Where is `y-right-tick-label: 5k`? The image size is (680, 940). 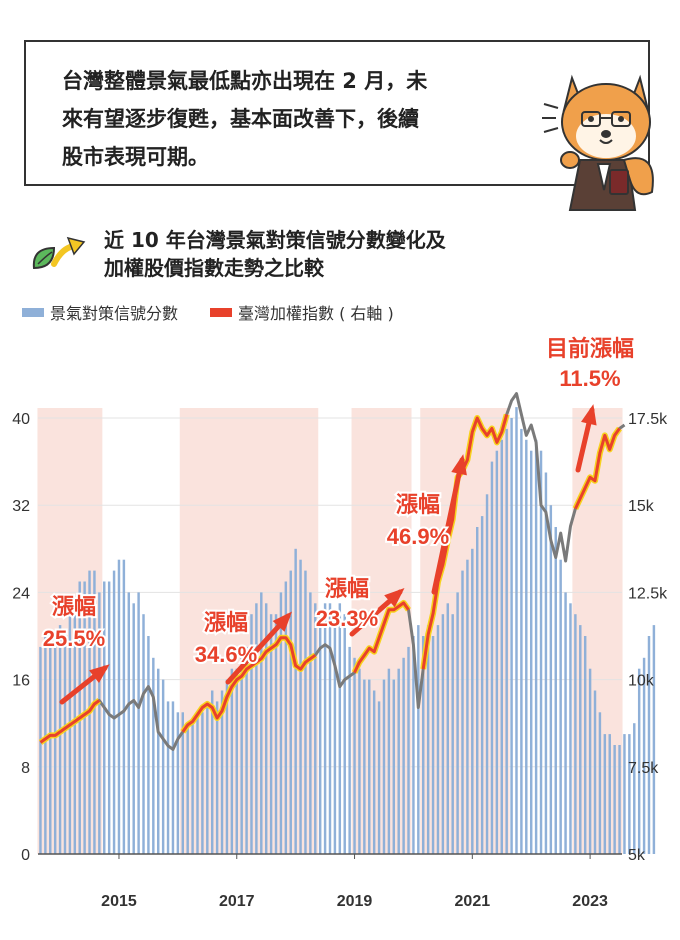 y-right-tick-label: 5k is located at coordinates (637, 855).